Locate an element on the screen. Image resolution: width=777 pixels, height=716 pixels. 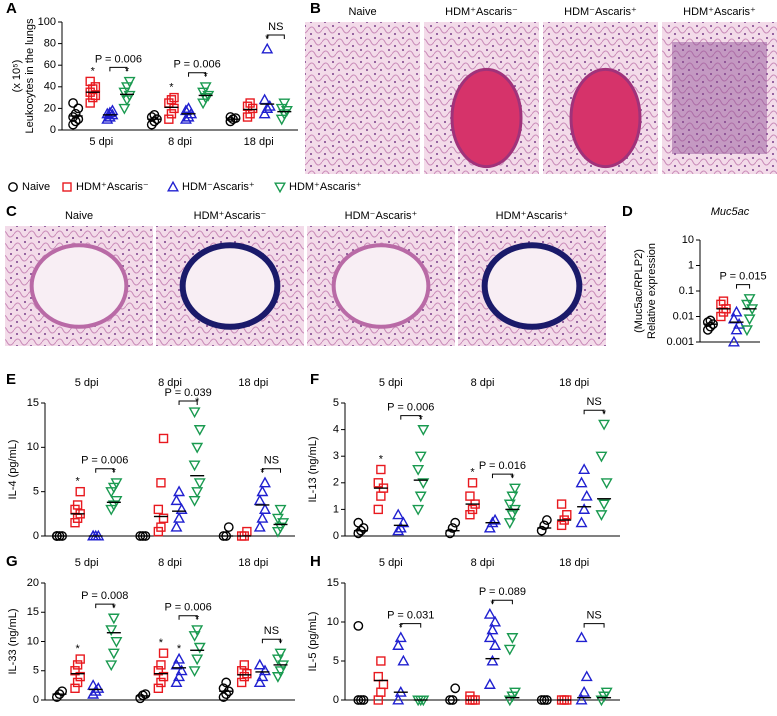
image-label: Naive is located at coordinates (79, 216).